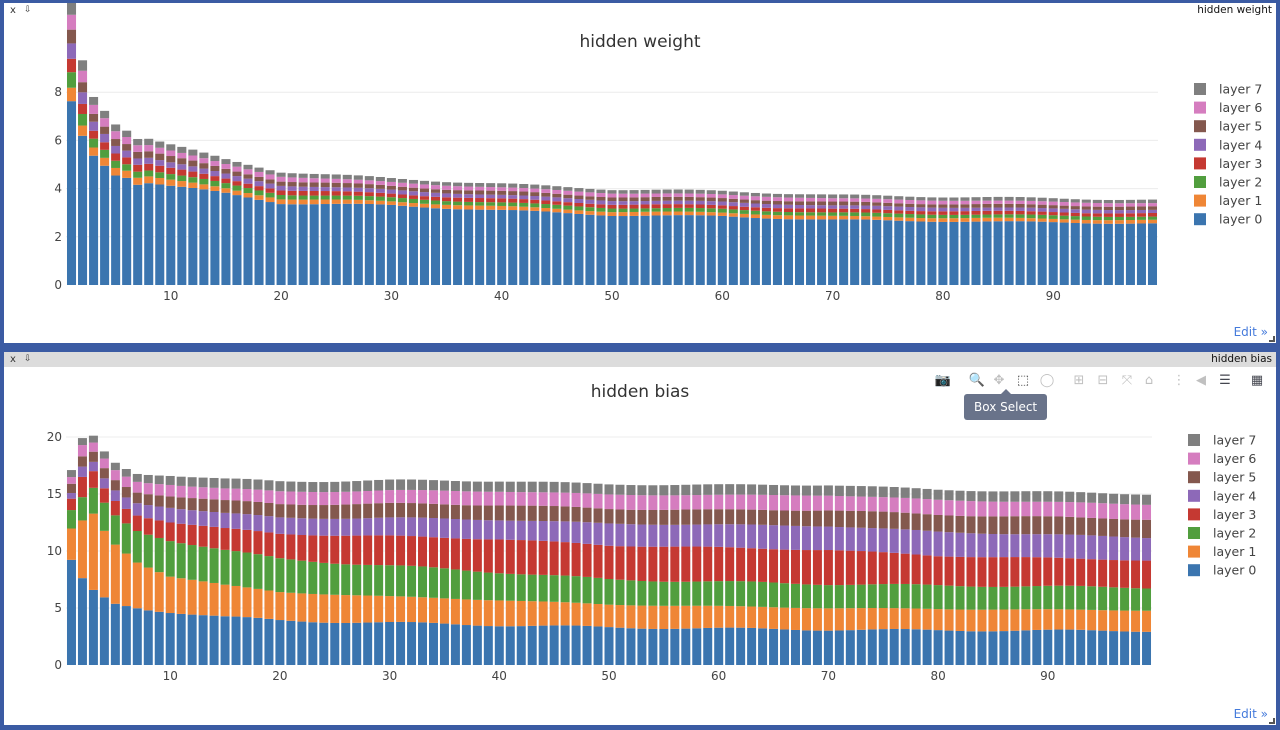  Describe the element at coordinates (1023, 380) in the screenshot. I see `box-select-icon: ⬚` at that location.